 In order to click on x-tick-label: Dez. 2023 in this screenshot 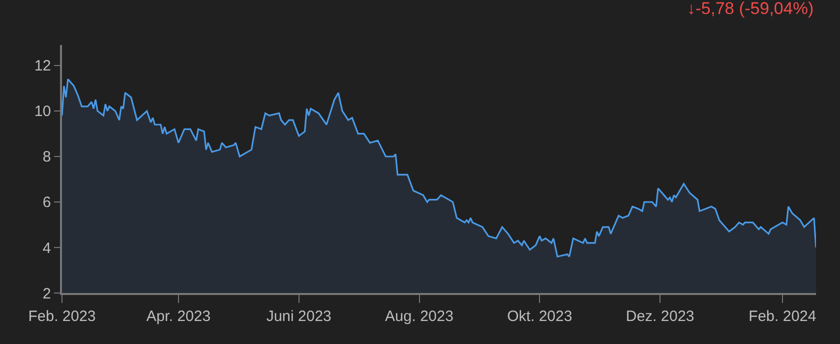, I will do `click(660, 316)`.